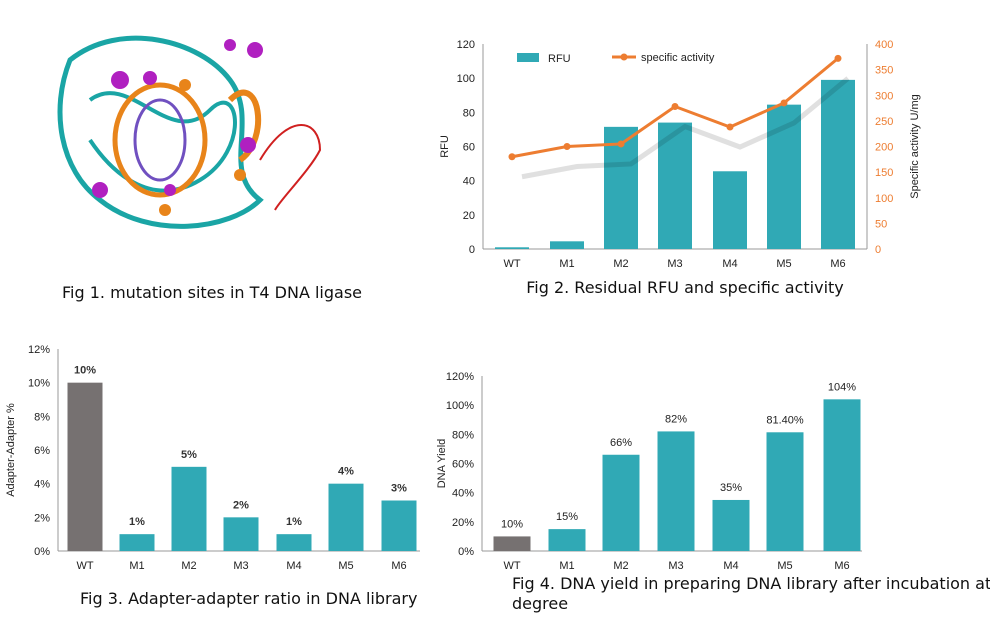 This screenshot has width=990, height=631. Describe the element at coordinates (528, 57) in the screenshot. I see `legend-rfu-swatch` at that location.